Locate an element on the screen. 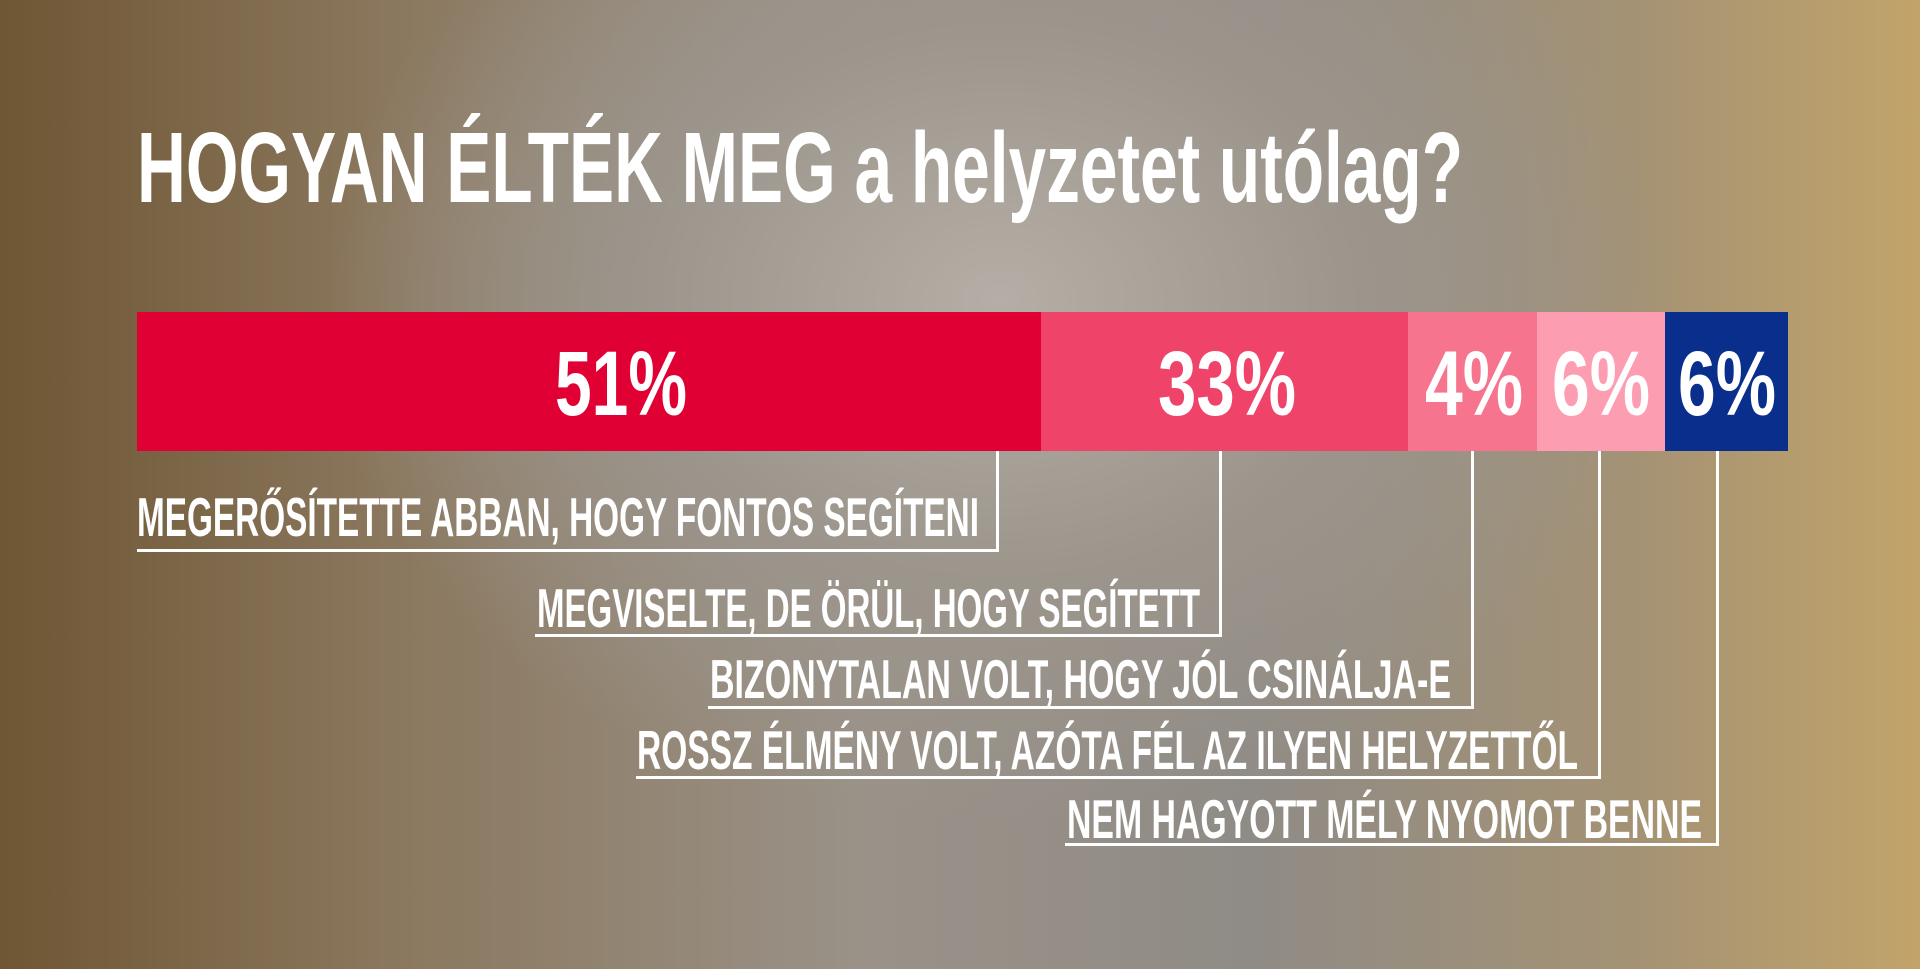 Image resolution: width=1920 pixels, height=969 pixels. data-label-3: 4% is located at coordinates (1474, 384).